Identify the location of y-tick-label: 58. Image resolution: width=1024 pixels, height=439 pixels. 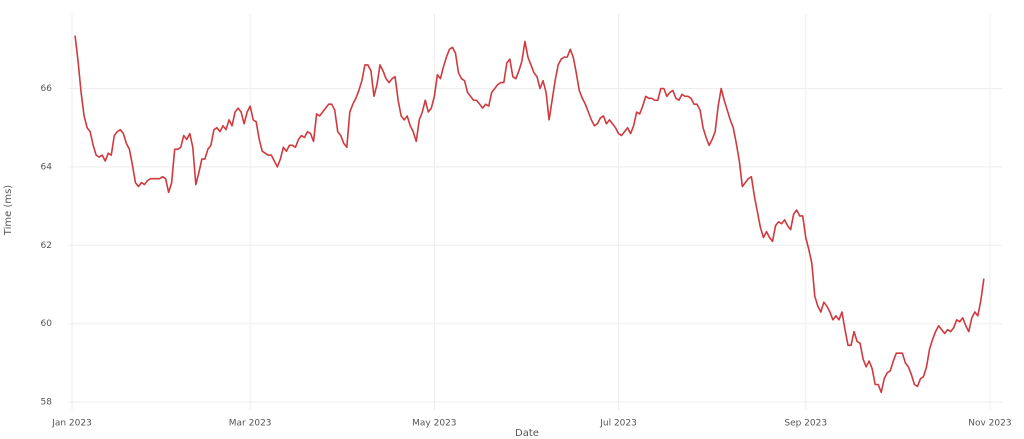
(47, 403).